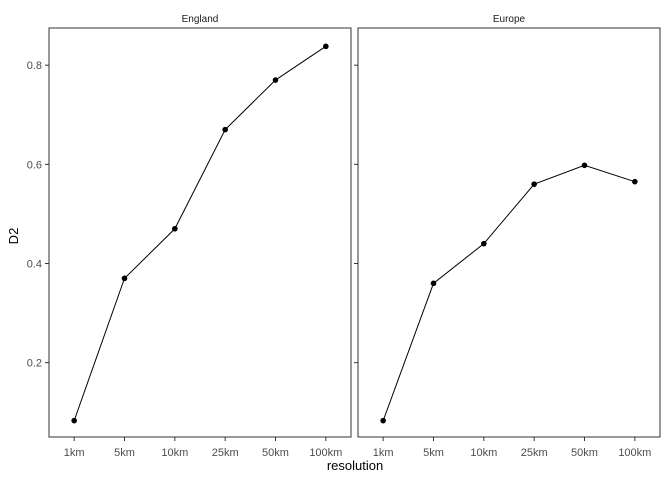 This screenshot has height=485, width=672. Describe the element at coordinates (34, 364) in the screenshot. I see `y-tick-label: 0.2` at that location.